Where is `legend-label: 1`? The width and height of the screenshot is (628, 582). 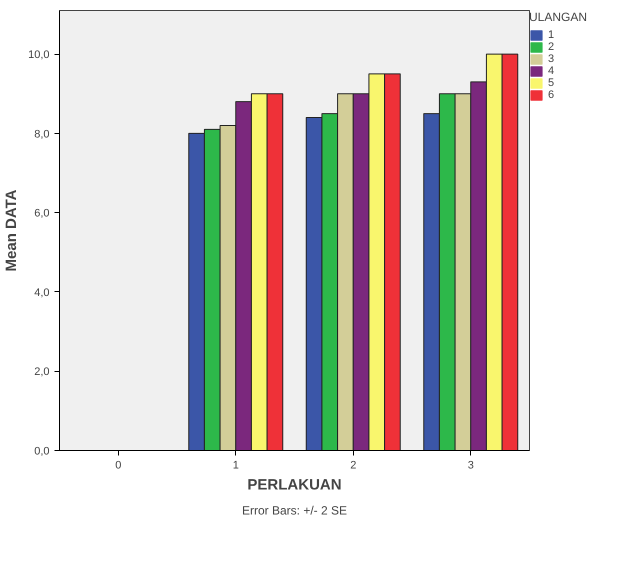 legend-label: 1 is located at coordinates (552, 35).